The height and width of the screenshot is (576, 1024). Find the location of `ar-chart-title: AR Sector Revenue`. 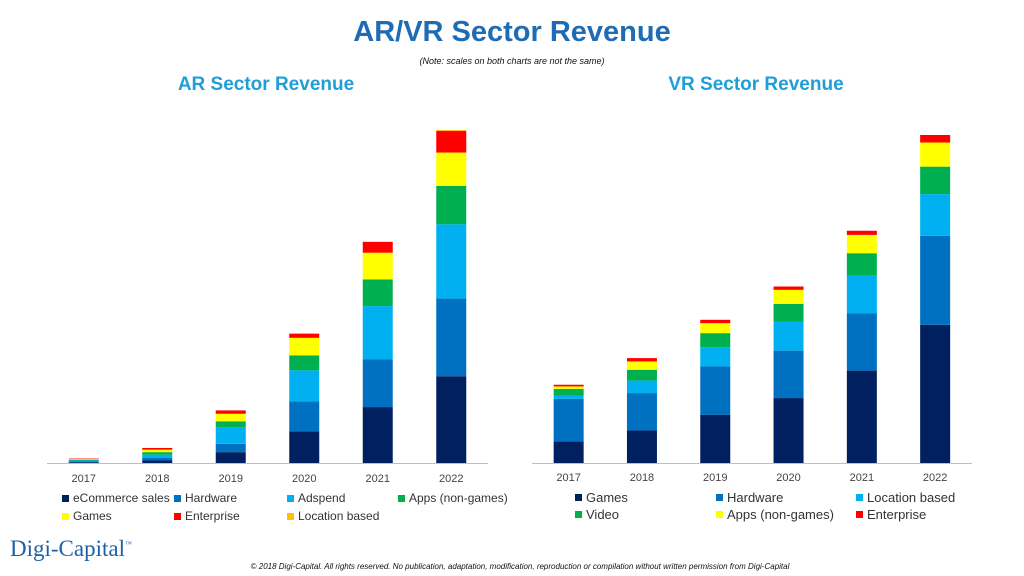

ar-chart-title: AR Sector Revenue is located at coordinates (266, 84).